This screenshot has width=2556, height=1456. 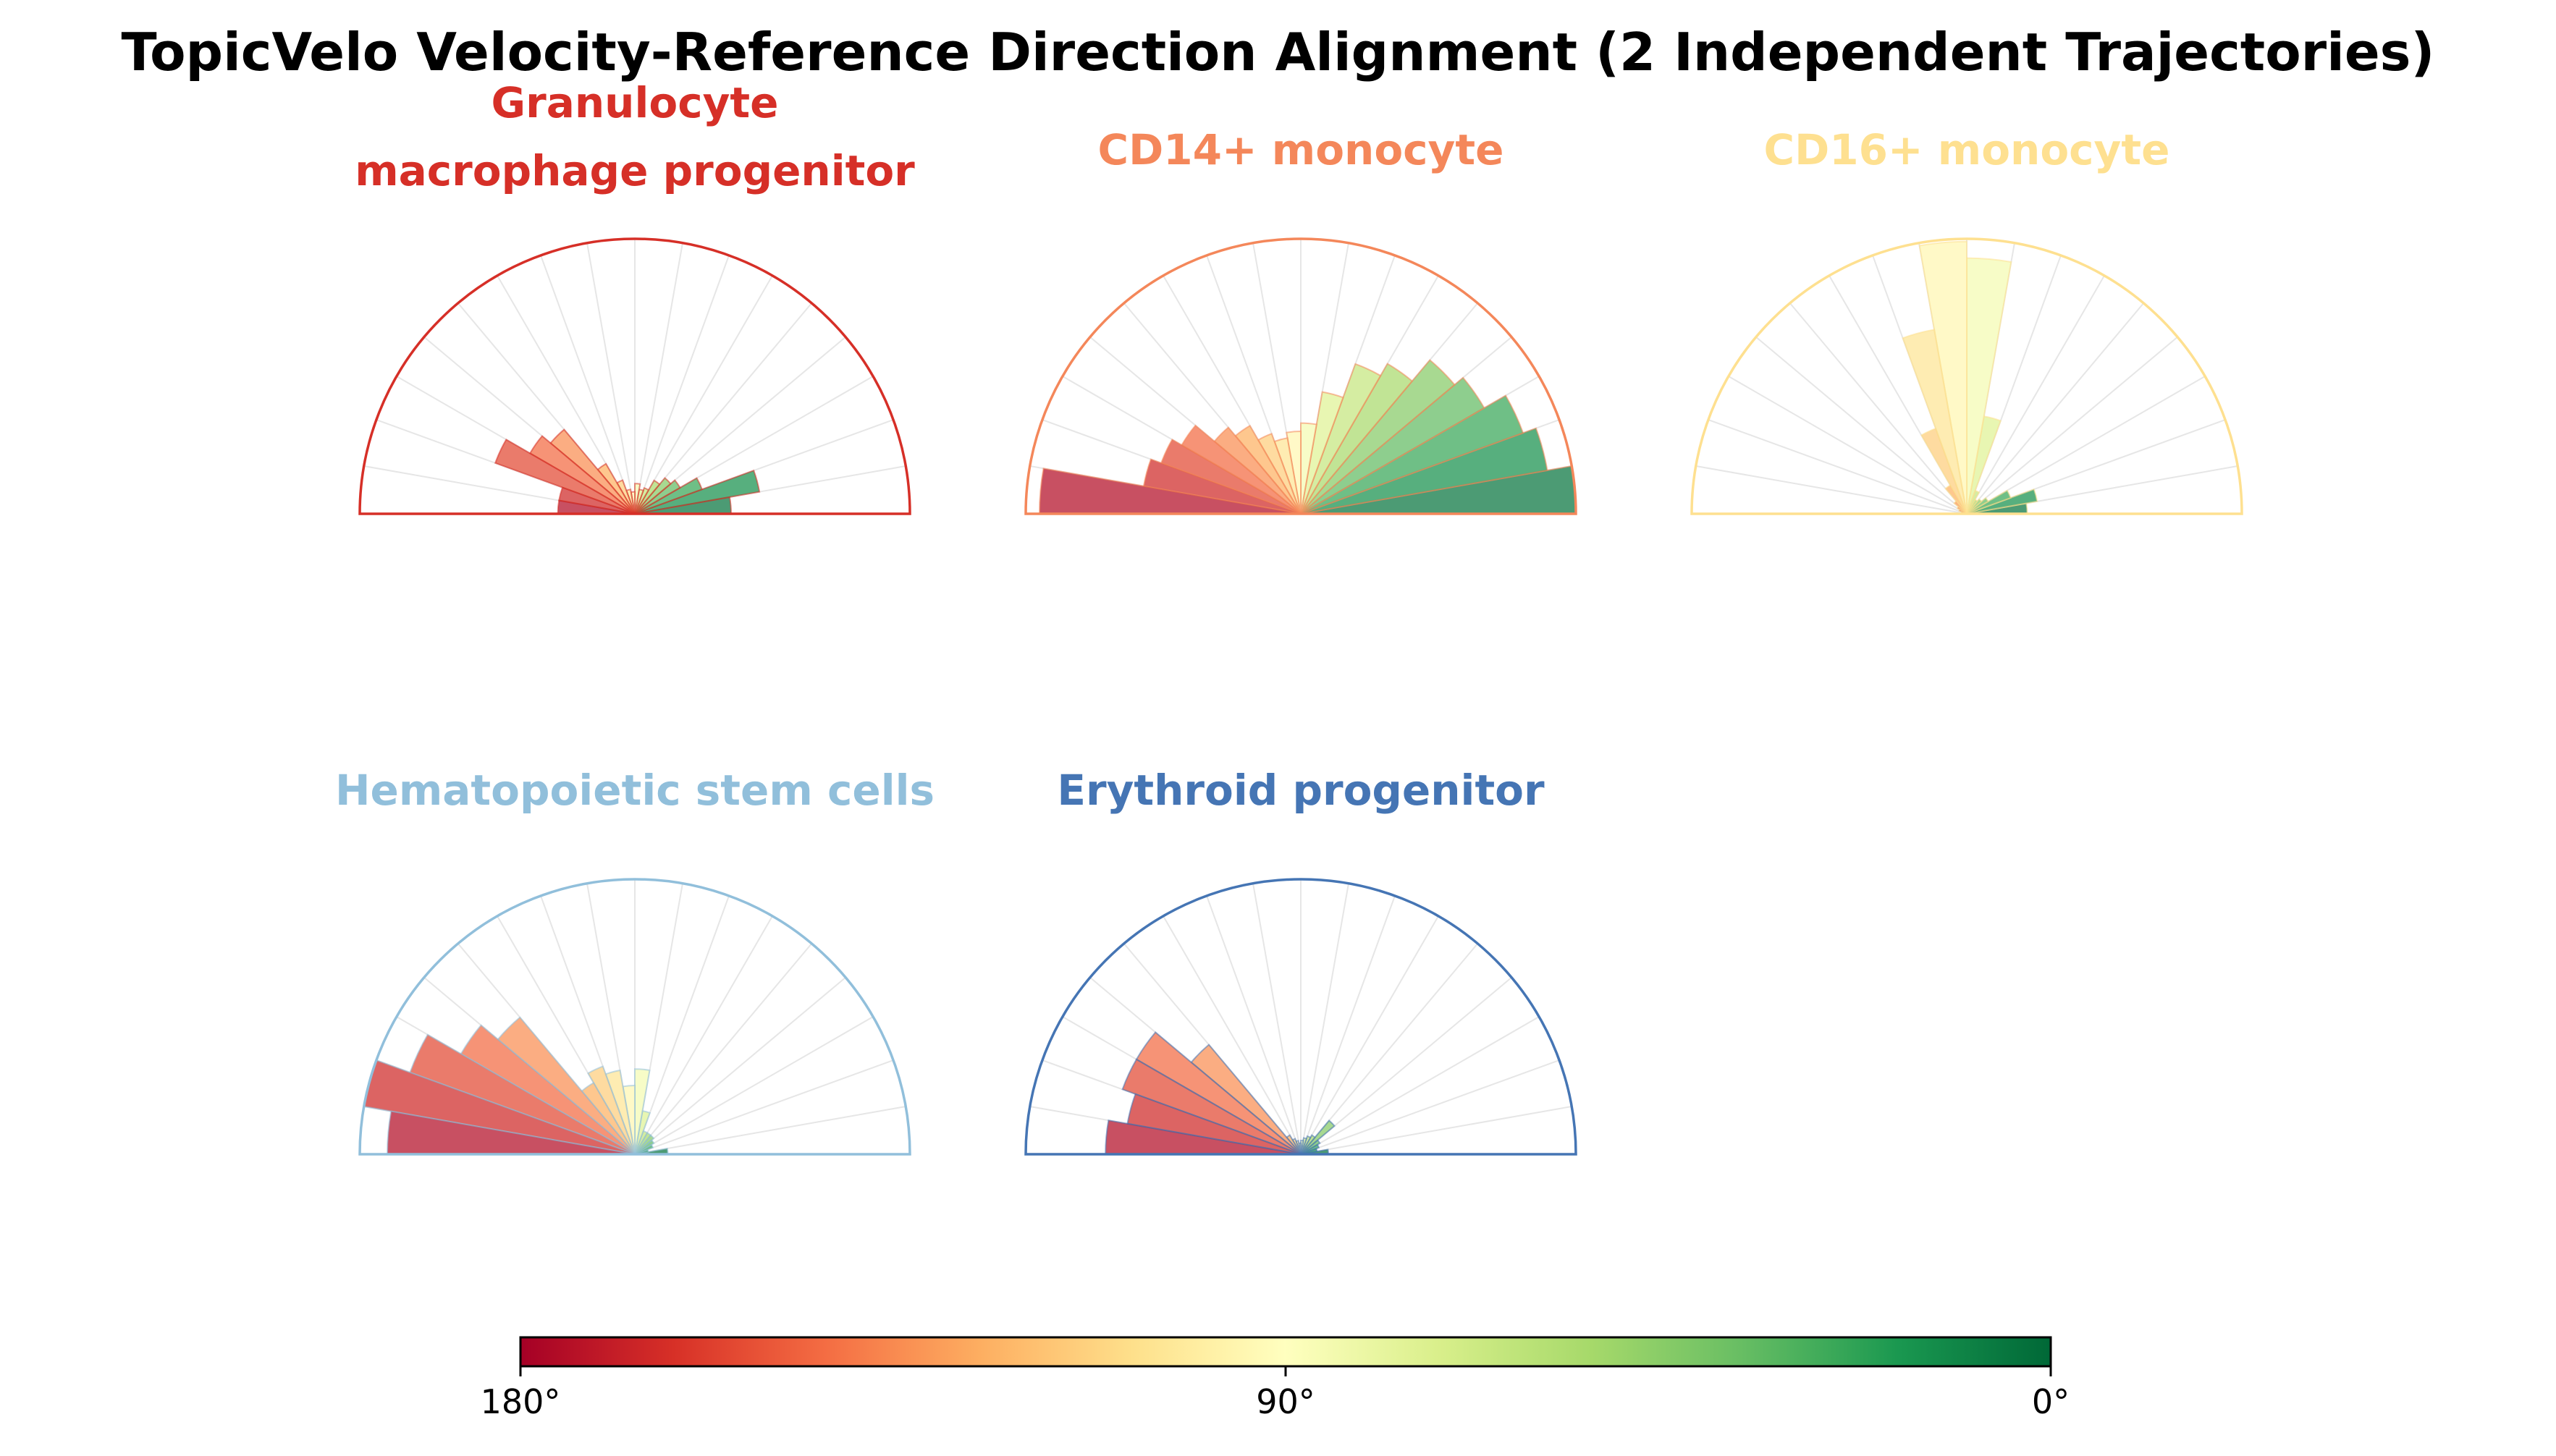 What do you see at coordinates (634, 790) in the screenshot?
I see `panel-title-hsc: Hematopoietic stem cells` at bounding box center [634, 790].